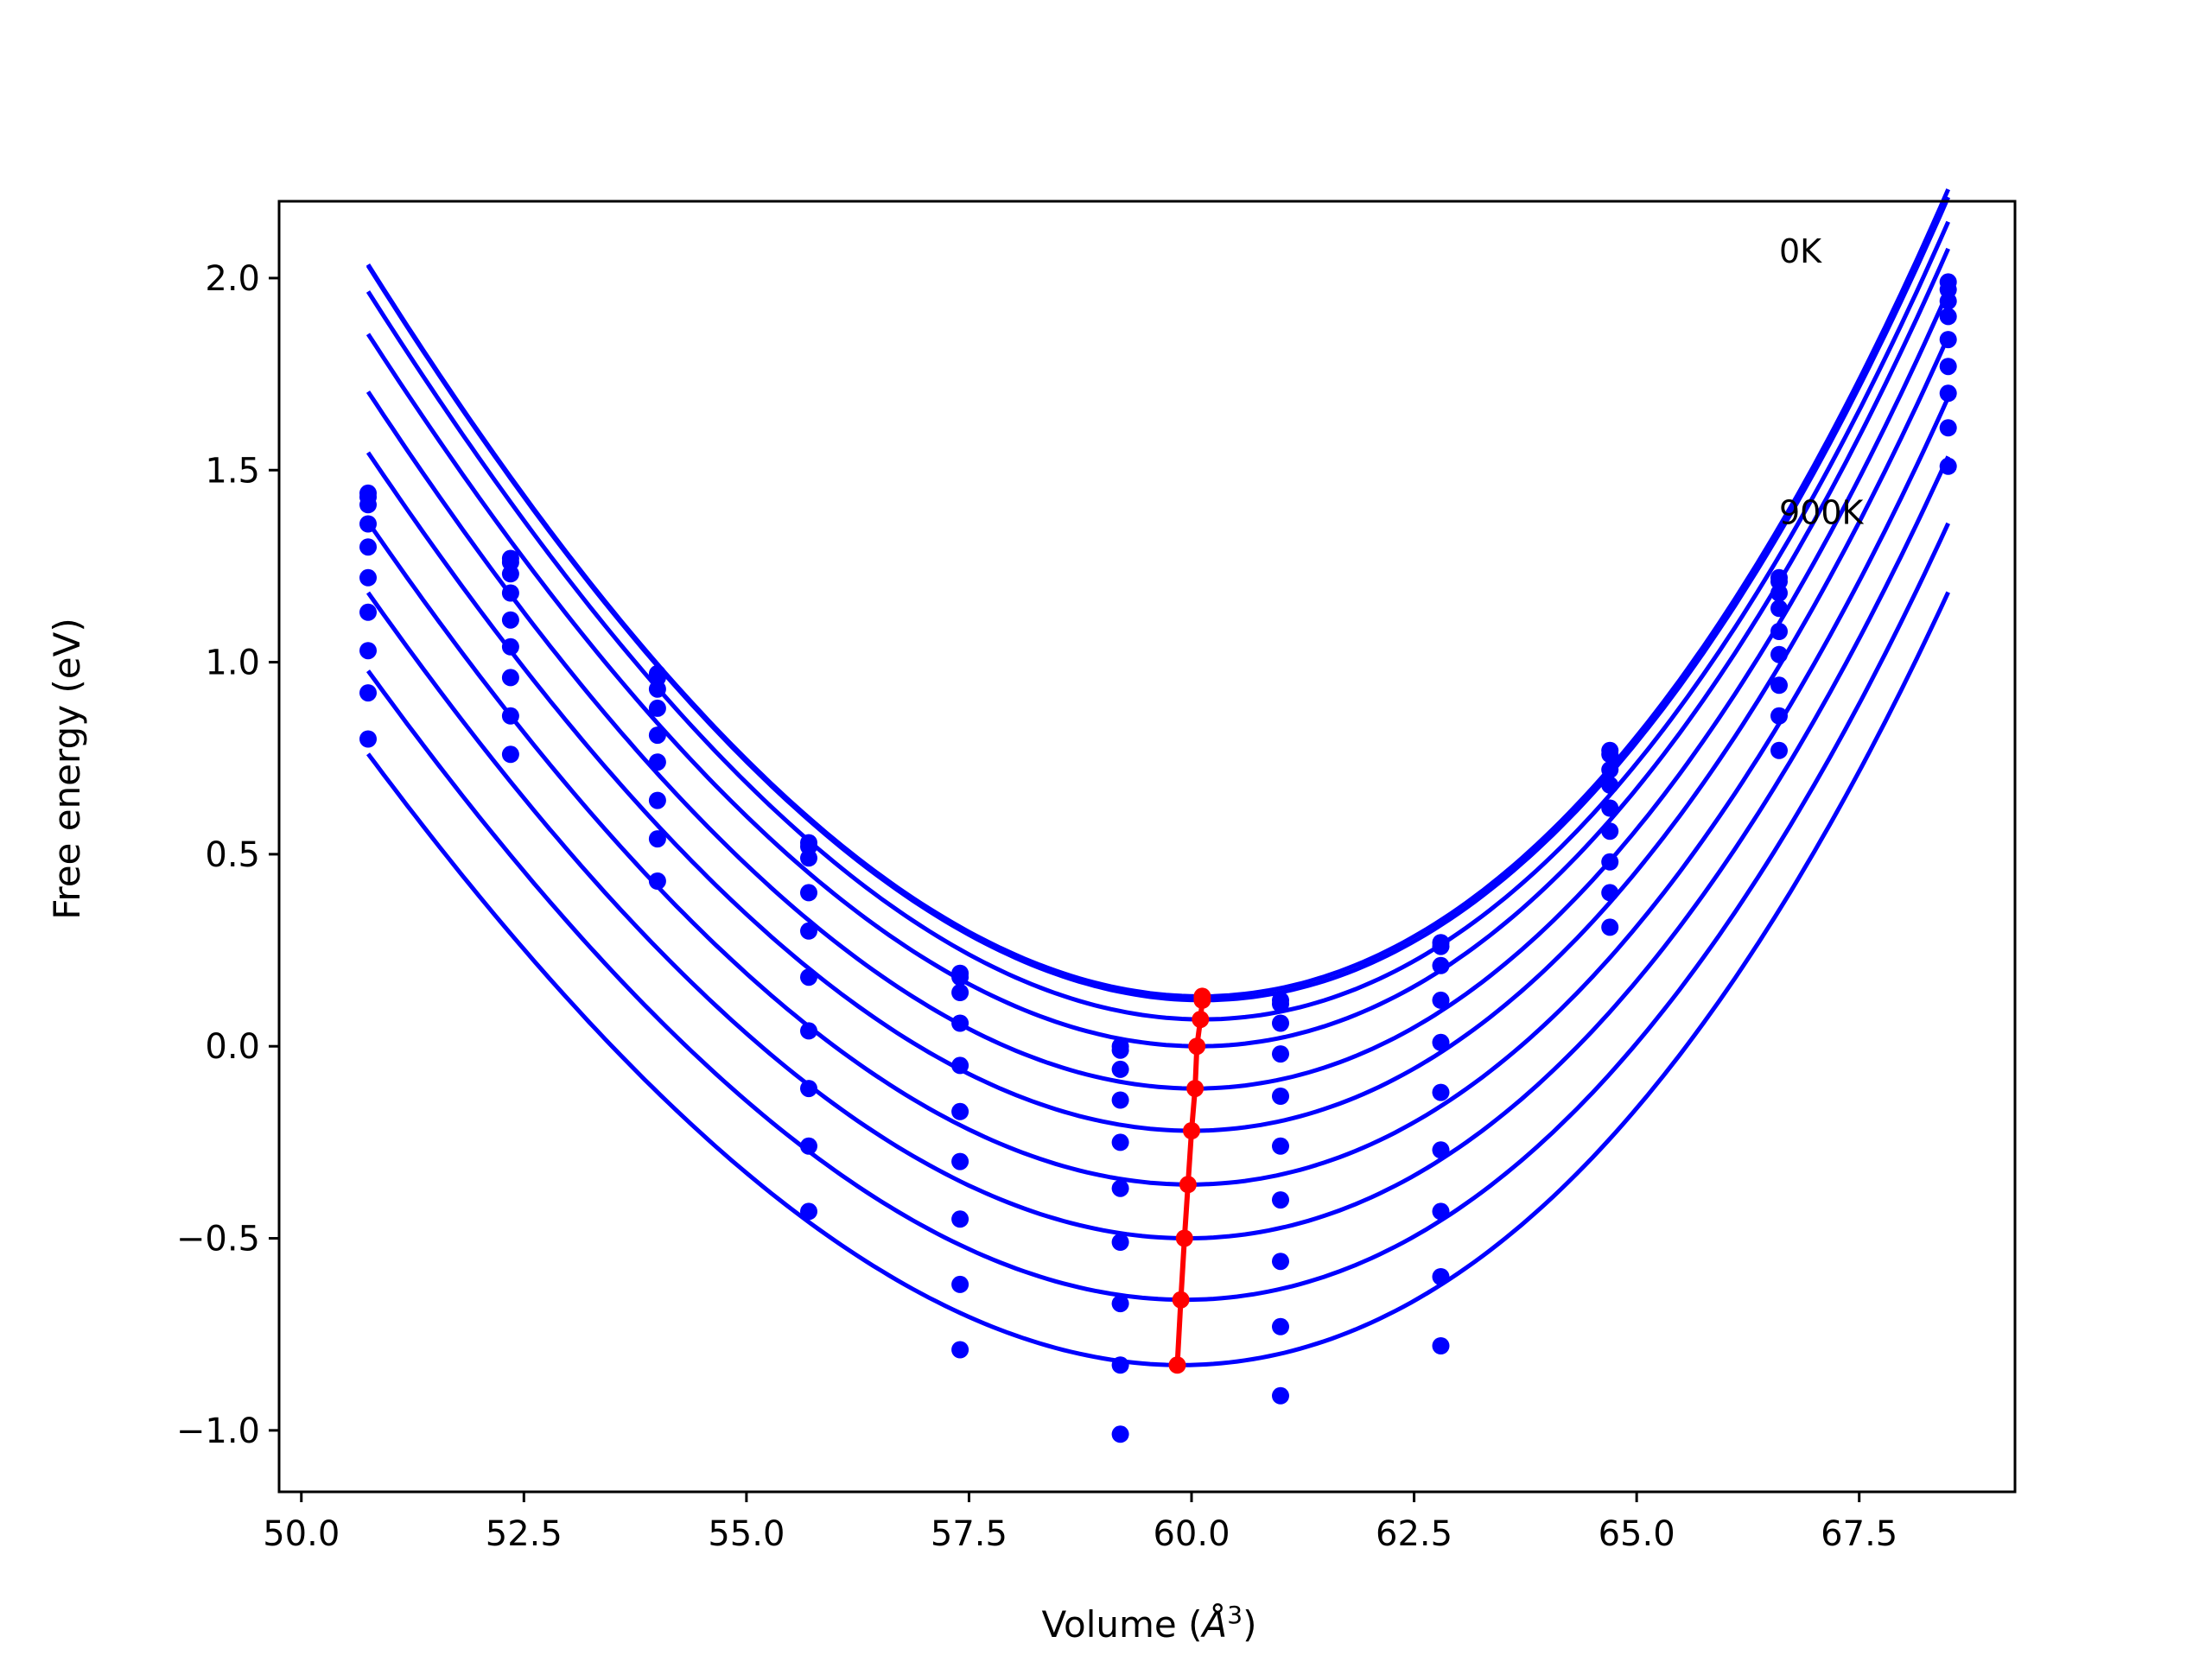 The image size is (2212, 1662). I want to click on x-tick-label-2: 55.0, so click(746, 1534).